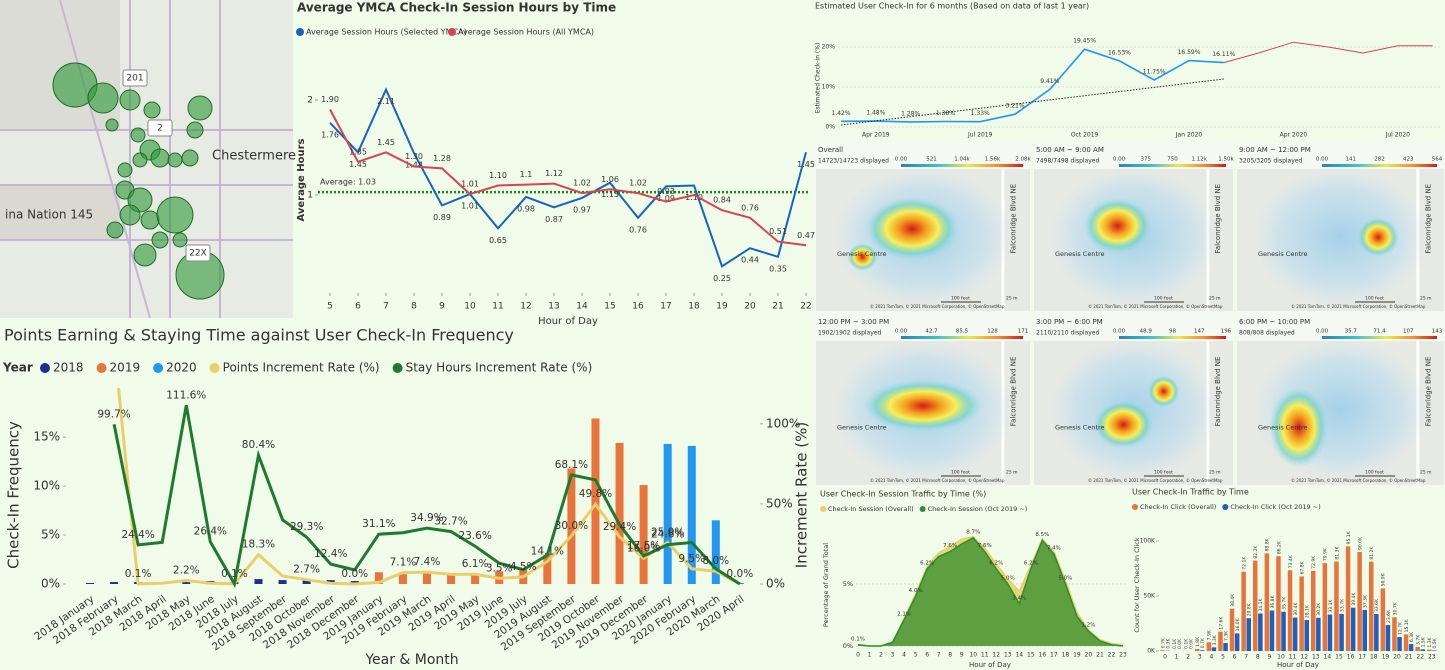 Image resolution: width=1445 pixels, height=670 pixels. What do you see at coordinates (1088, 626) in the screenshot?
I see `data-label: 1.2%` at bounding box center [1088, 626].